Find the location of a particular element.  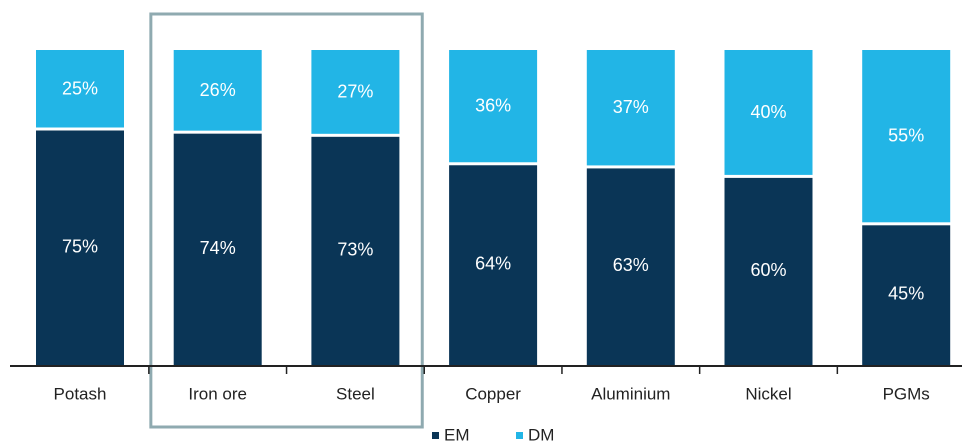

data-label-em-iron-ore: 74% is located at coordinates (218, 248).